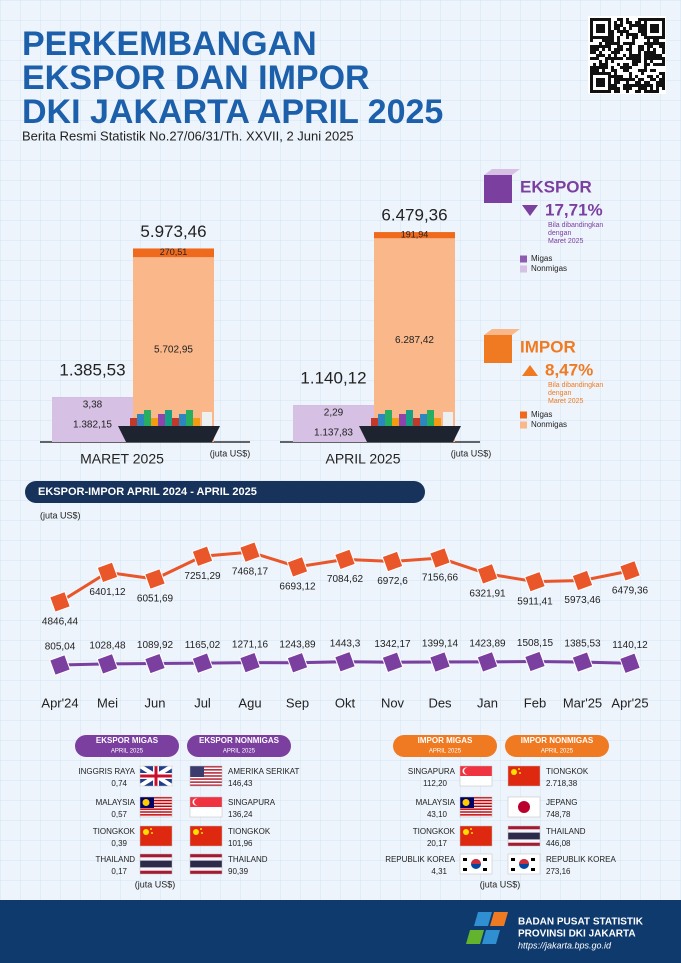 The image size is (681, 963). Describe the element at coordinates (203, 645) in the screenshot. I see `point-label: 1165,02` at that location.